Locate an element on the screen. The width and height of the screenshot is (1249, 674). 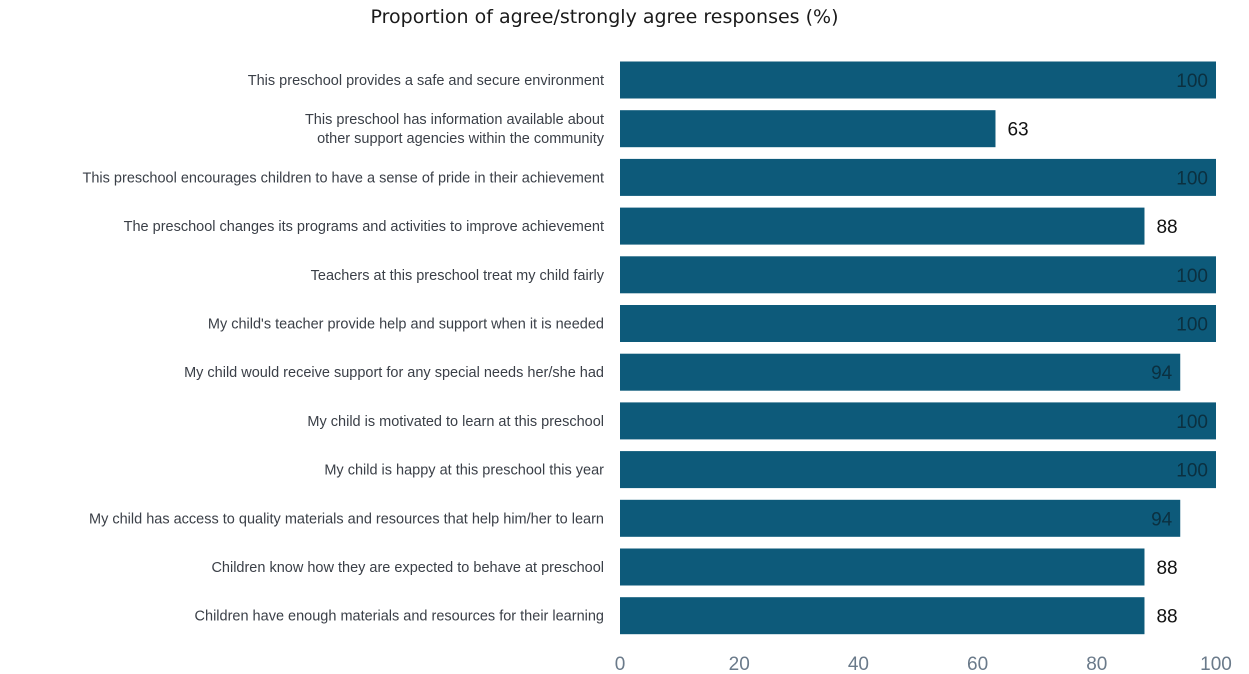
x-tick-label: 0 is located at coordinates (620, 664).